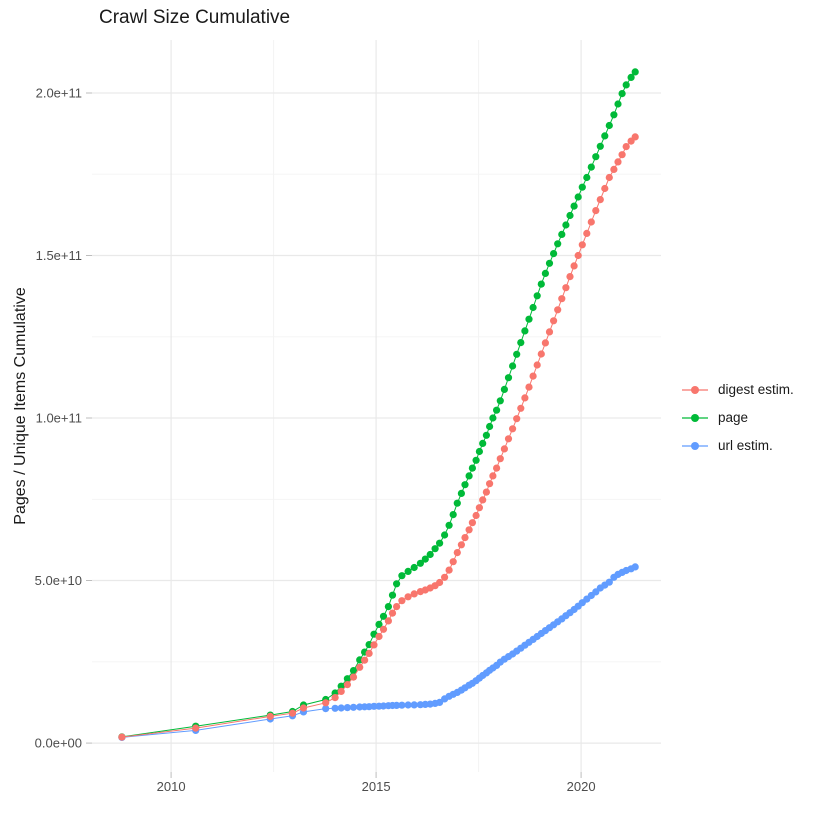 Image resolution: width=826 pixels, height=827 pixels. What do you see at coordinates (745, 445) in the screenshot?
I see `legend-label-url-estim: url estim.` at bounding box center [745, 445].